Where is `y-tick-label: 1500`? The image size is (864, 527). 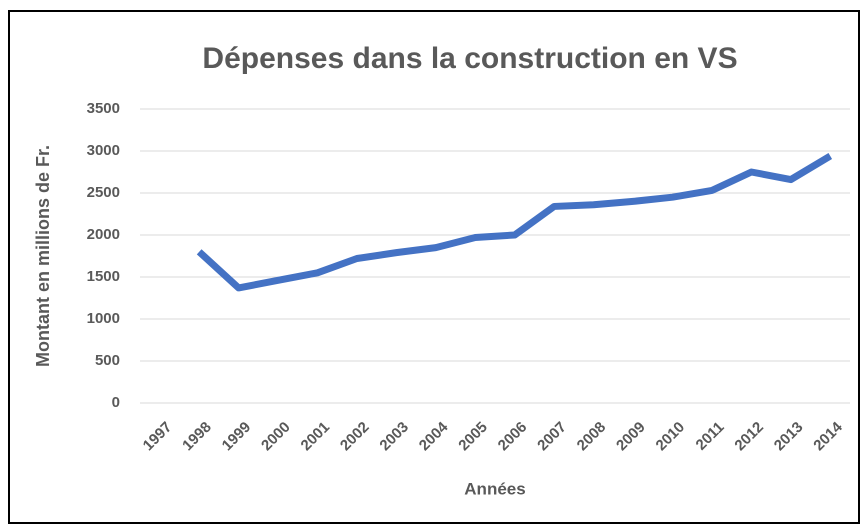 y-tick-label: 1500 is located at coordinates (103, 276).